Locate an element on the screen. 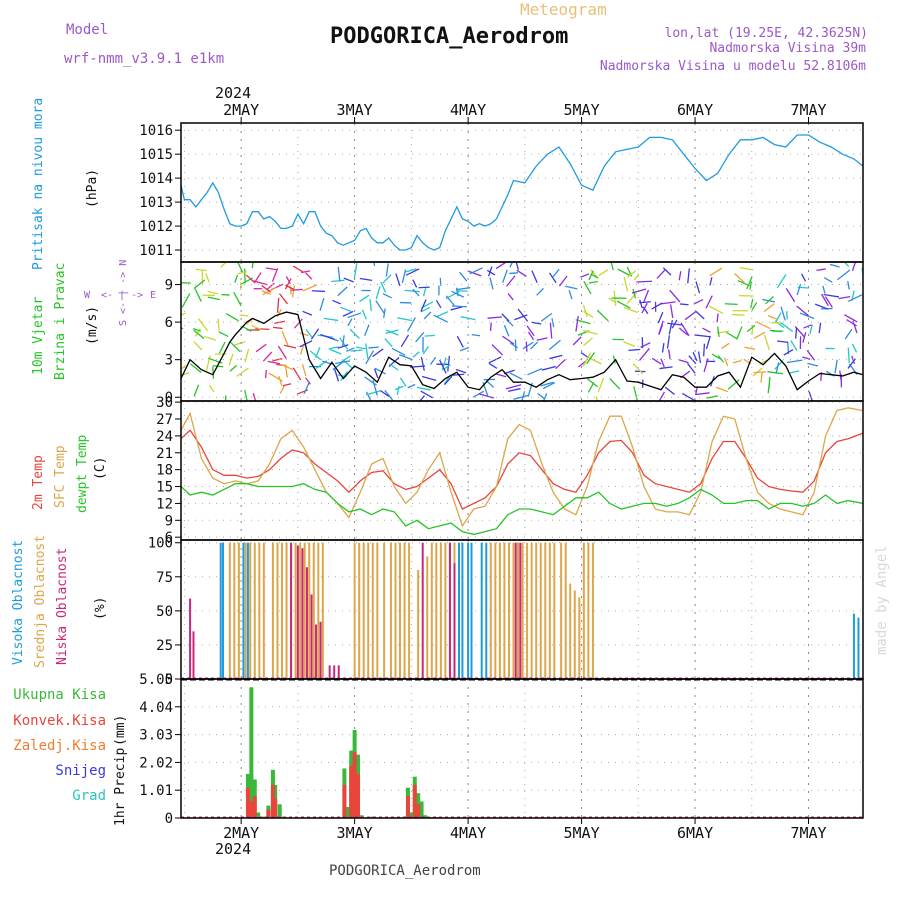  bar-high is located at coordinates (853, 646).